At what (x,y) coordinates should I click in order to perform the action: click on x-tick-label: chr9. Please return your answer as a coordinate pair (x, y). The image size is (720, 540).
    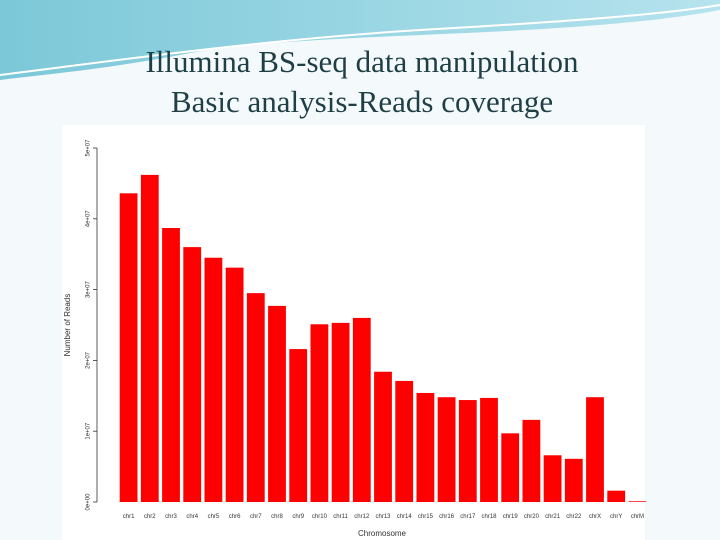
    Looking at the image, I should click on (298, 517).